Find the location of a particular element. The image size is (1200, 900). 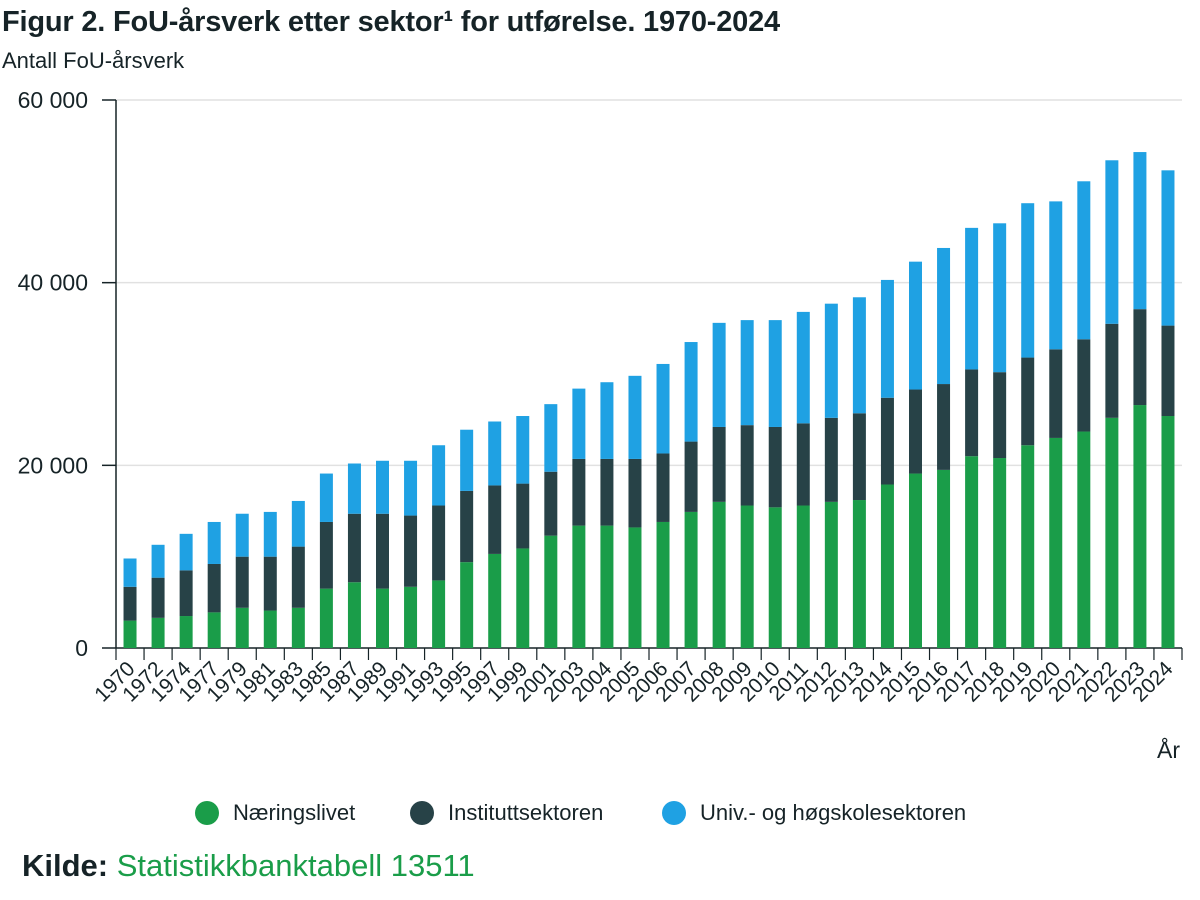

bar-naeringslivet-2021 is located at coordinates (1084, 539).